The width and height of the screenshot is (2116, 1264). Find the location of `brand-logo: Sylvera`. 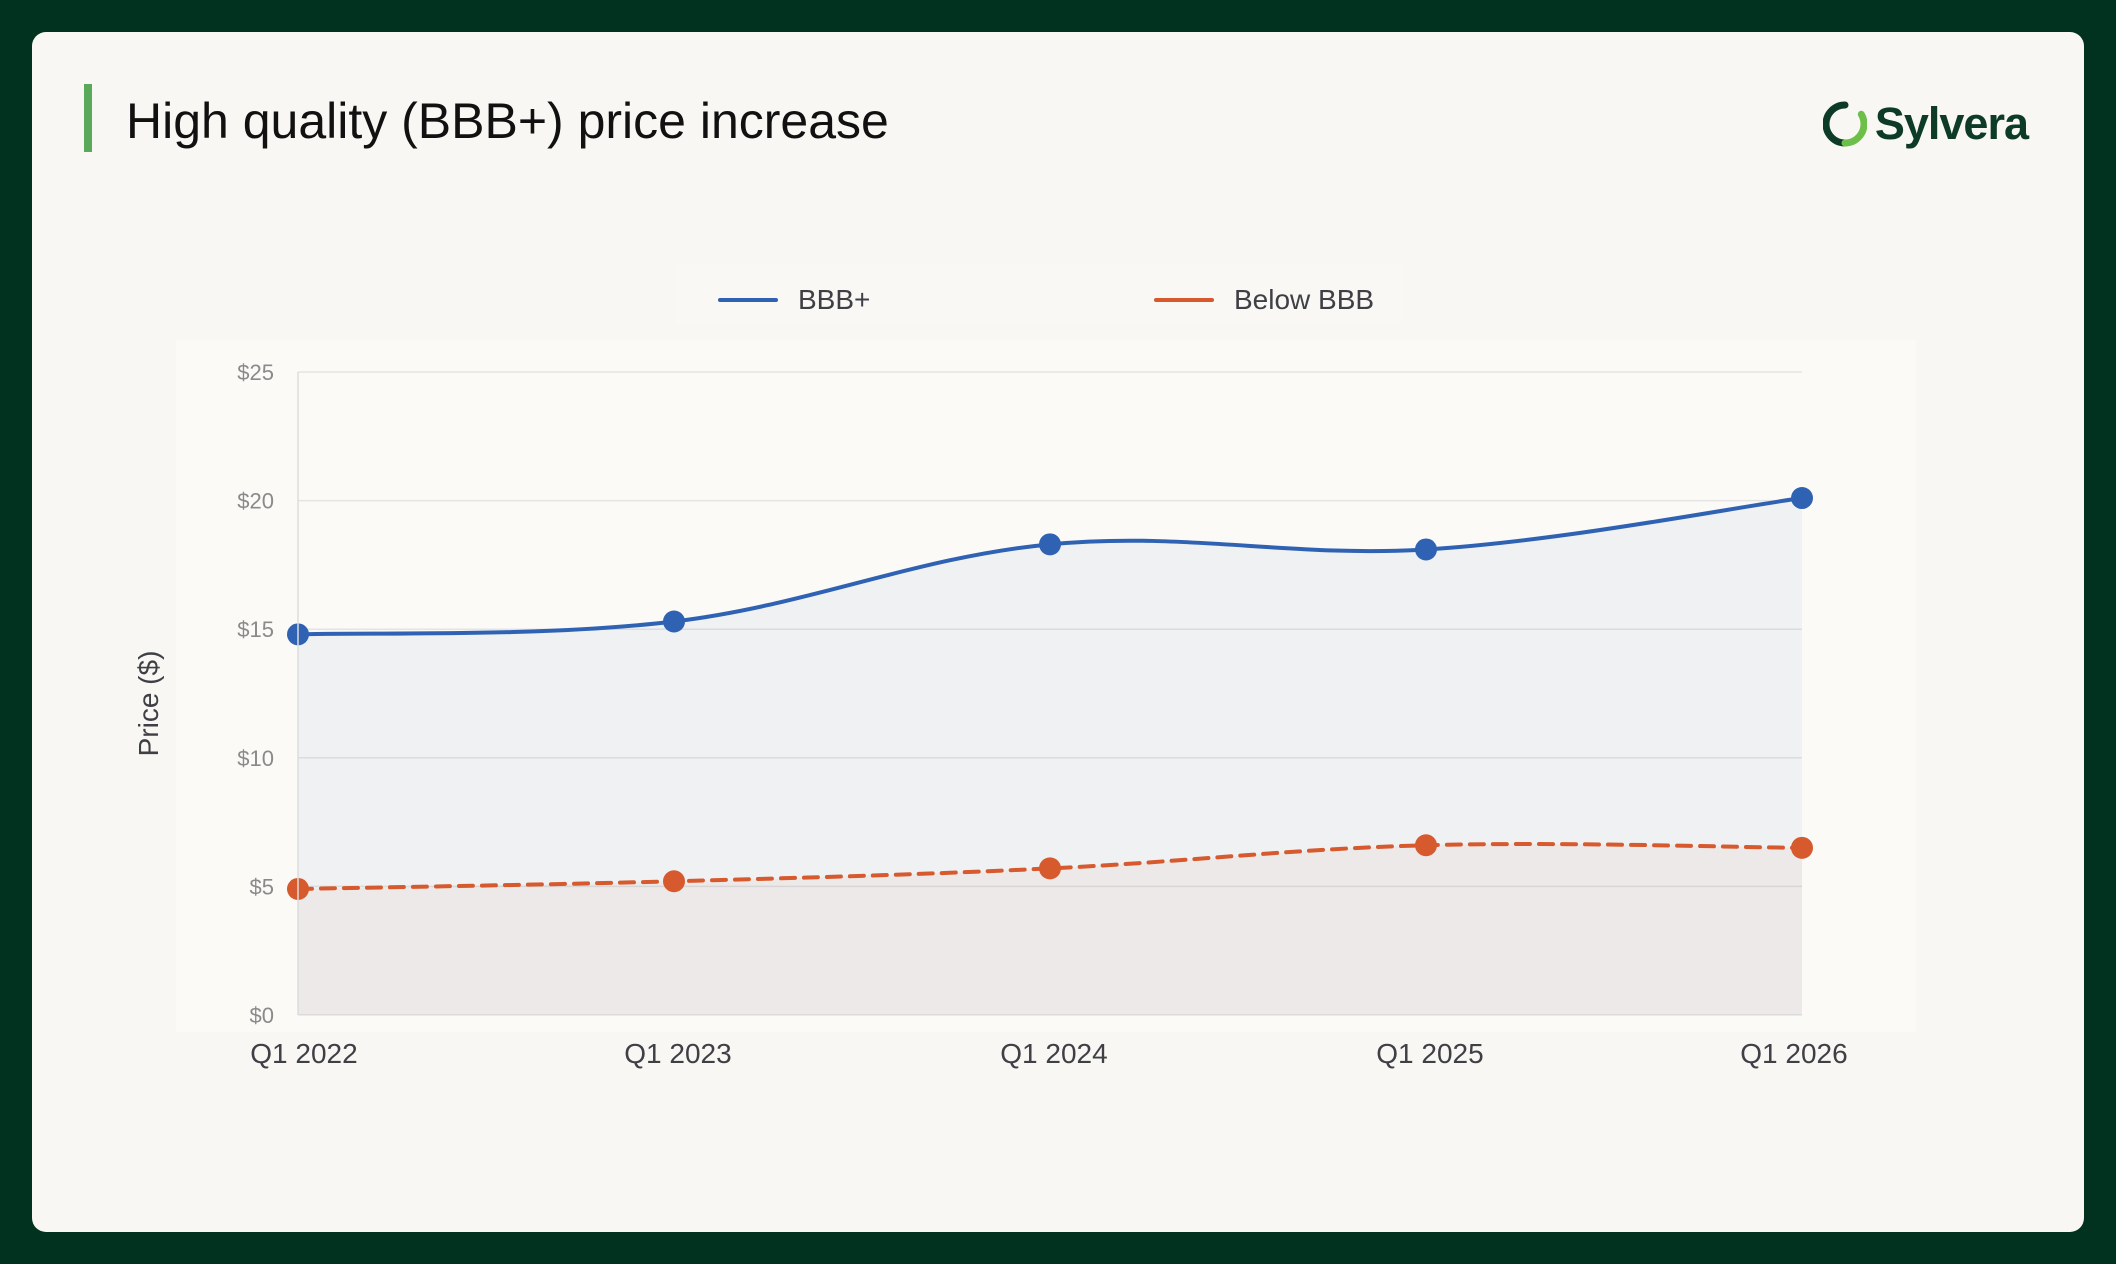

brand-logo: Sylvera is located at coordinates (1925, 124).